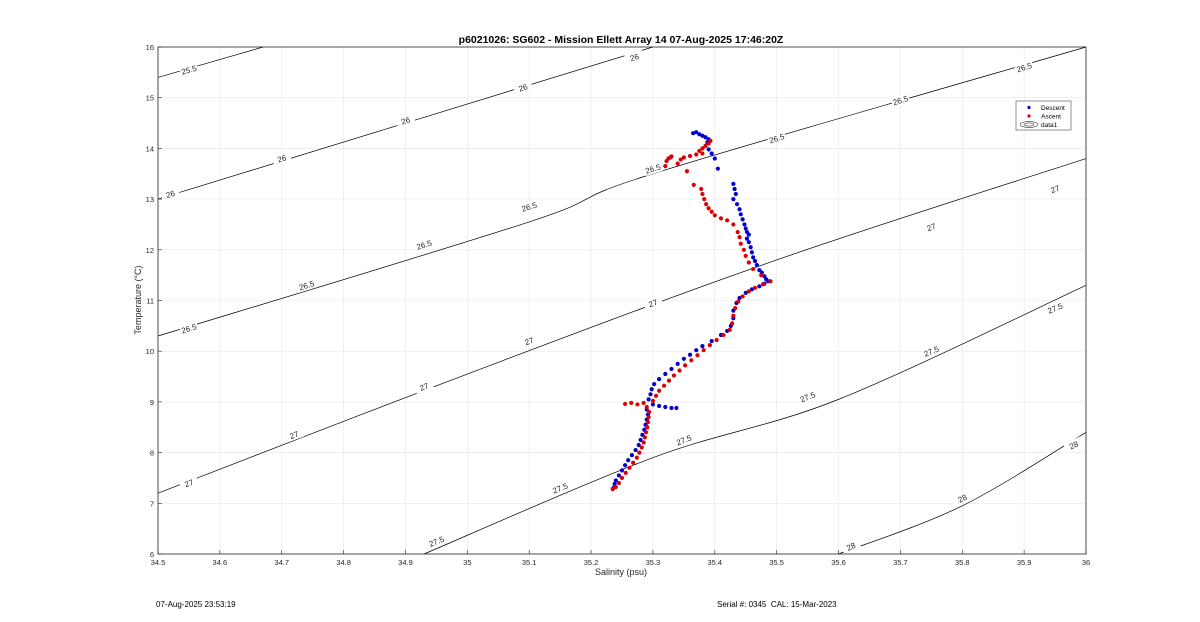 The image size is (1200, 622). What do you see at coordinates (220, 562) in the screenshot?
I see `x-tick-label: 34.6` at bounding box center [220, 562].